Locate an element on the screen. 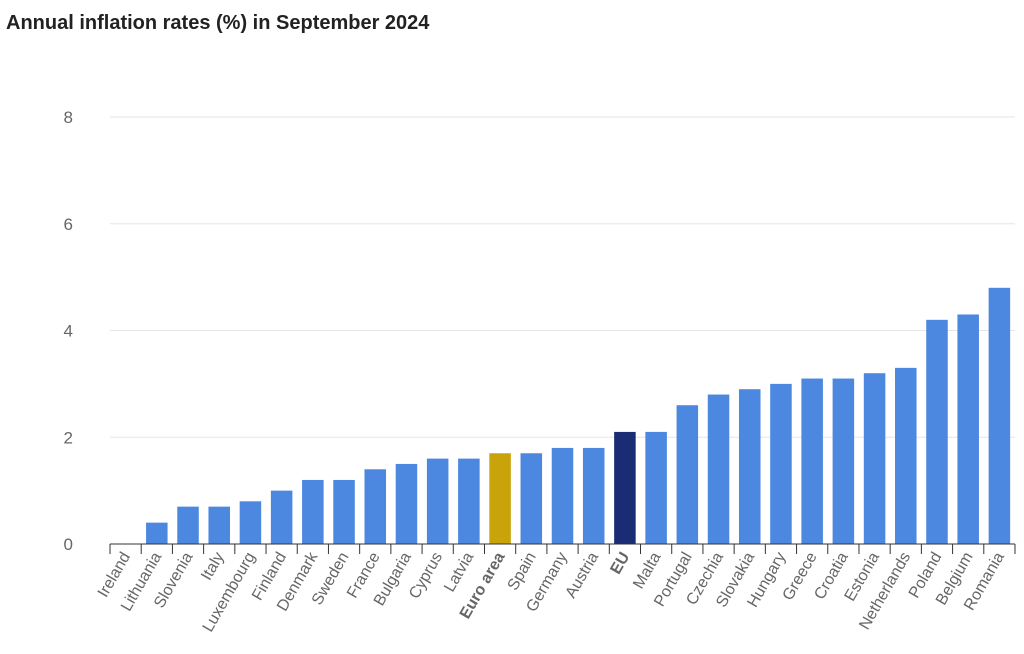  bar-croatia is located at coordinates (843, 461).